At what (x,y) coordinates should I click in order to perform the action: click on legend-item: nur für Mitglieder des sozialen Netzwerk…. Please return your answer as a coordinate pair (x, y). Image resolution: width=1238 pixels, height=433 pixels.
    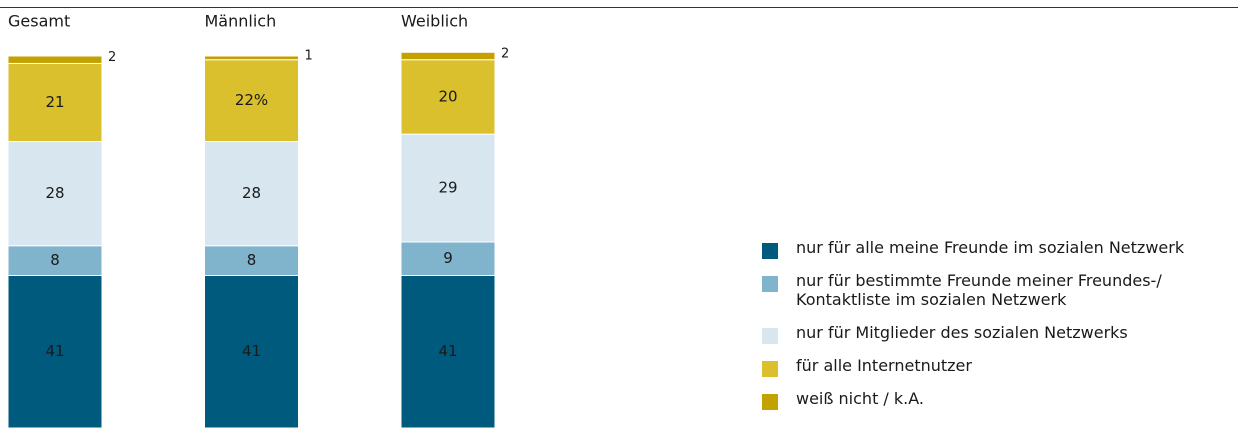
    Looking at the image, I should click on (997, 333).